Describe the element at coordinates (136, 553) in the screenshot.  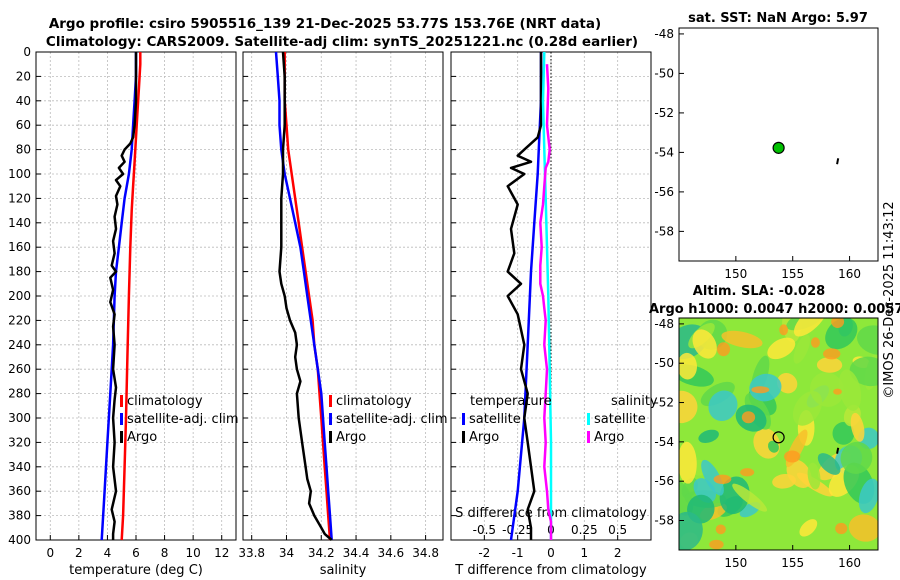
I see `x-tick-label: 6` at that location.